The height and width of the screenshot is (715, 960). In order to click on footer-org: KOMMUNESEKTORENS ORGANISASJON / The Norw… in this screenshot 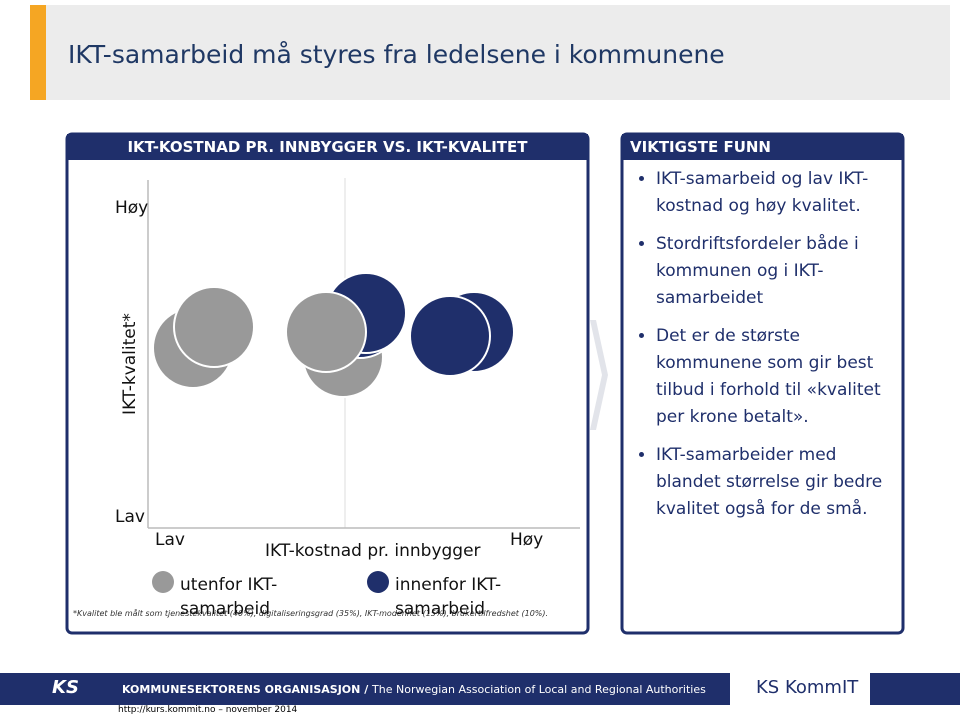, I will do `click(414, 689)`.